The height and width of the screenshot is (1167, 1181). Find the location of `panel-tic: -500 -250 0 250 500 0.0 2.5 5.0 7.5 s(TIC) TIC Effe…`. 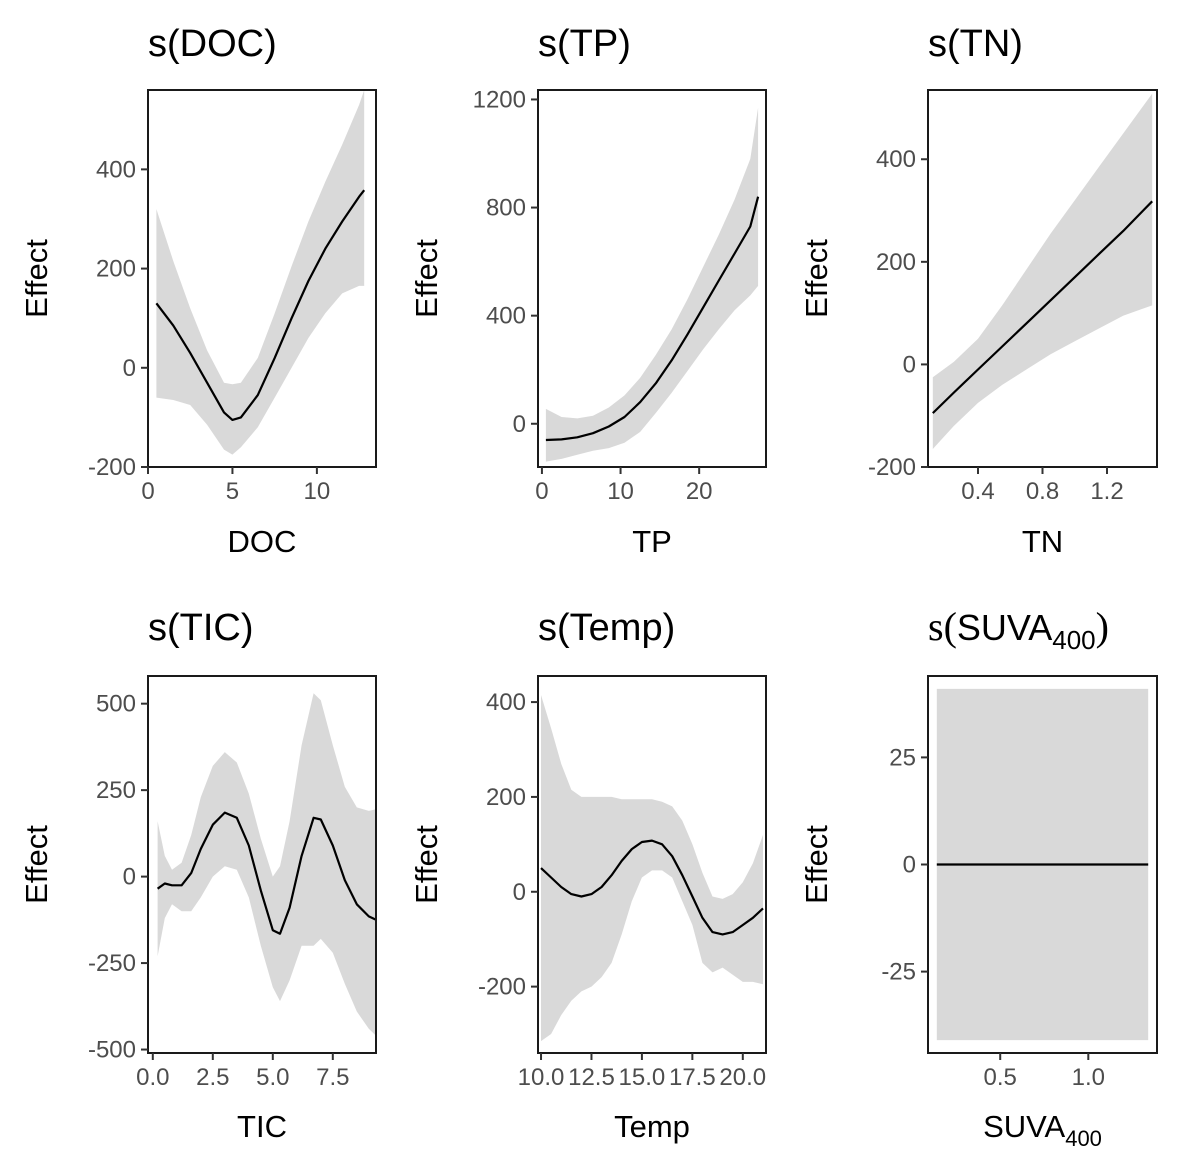

panel-tic: -500 -250 0 250 500 0.0 2.5 5.0 7.5 s(TIC) TIC Effe… is located at coordinates (198, 875).